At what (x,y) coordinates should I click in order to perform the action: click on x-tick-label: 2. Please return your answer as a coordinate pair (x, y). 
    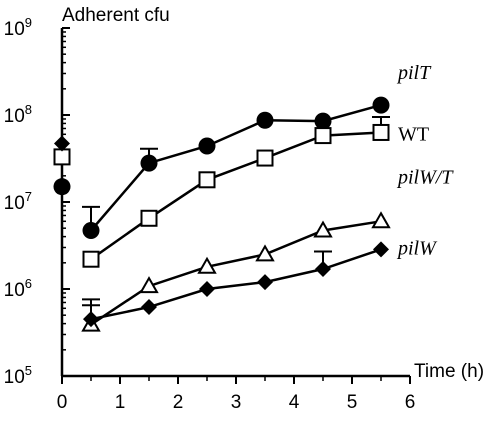
    Looking at the image, I should click on (178, 402).